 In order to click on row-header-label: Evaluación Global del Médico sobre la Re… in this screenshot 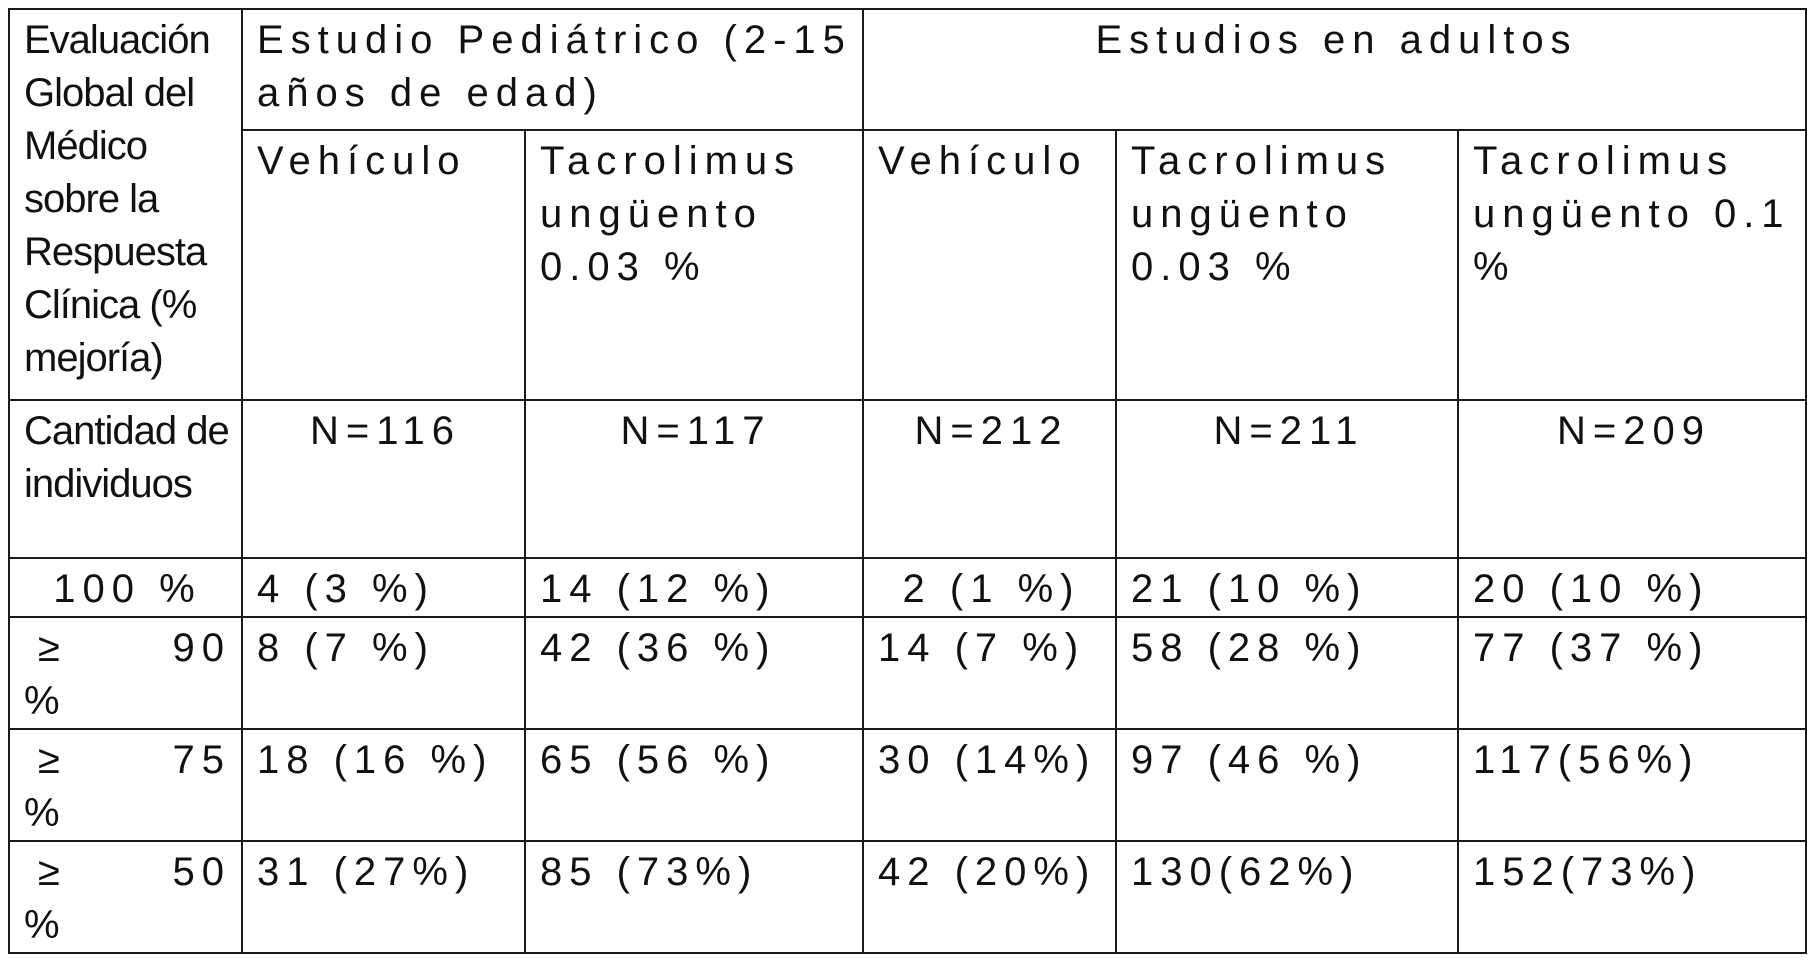, I will do `click(125, 204)`.